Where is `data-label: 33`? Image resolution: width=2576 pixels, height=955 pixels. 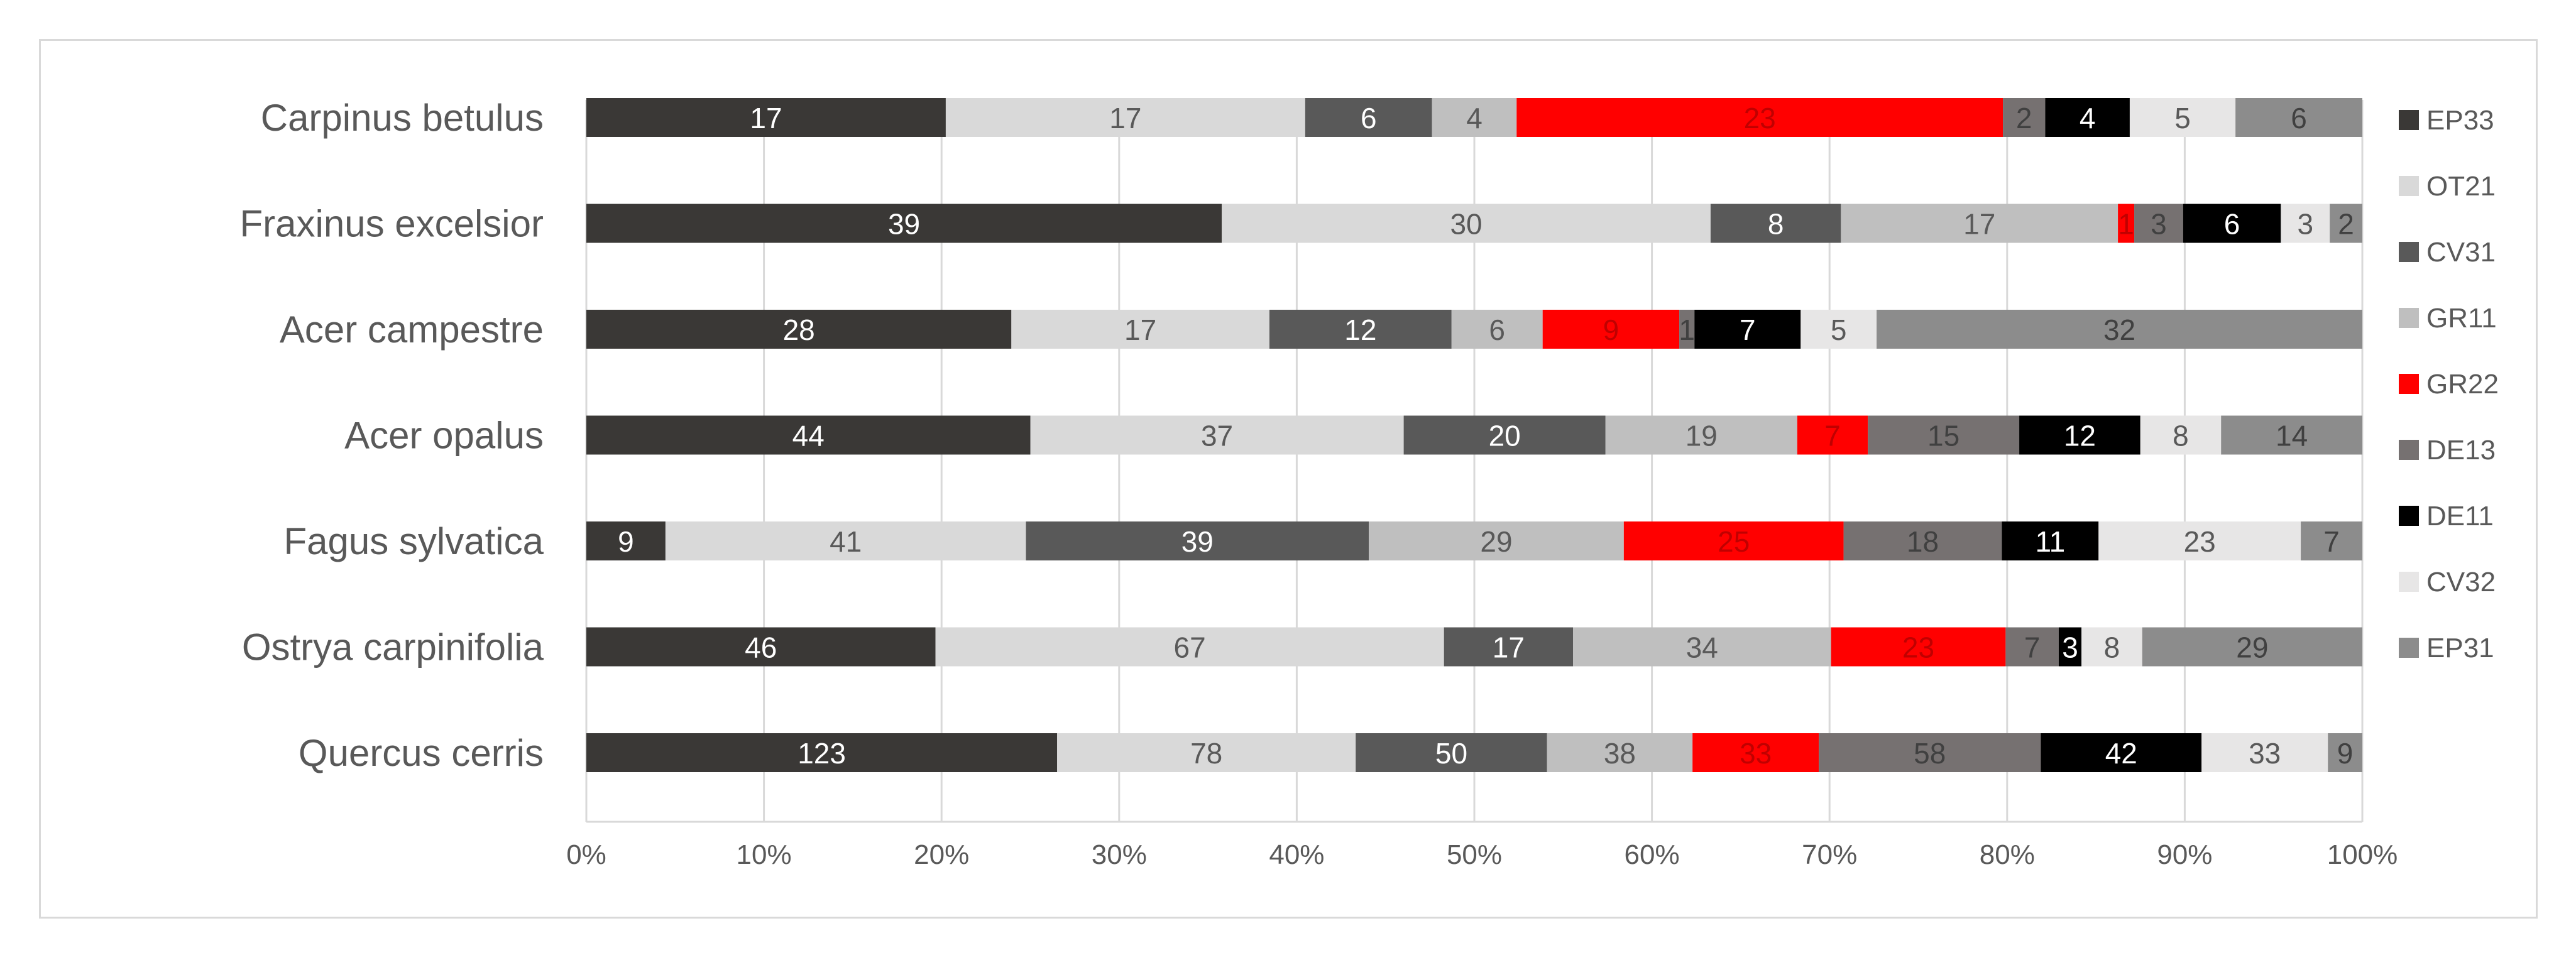 data-label: 33 is located at coordinates (1756, 753).